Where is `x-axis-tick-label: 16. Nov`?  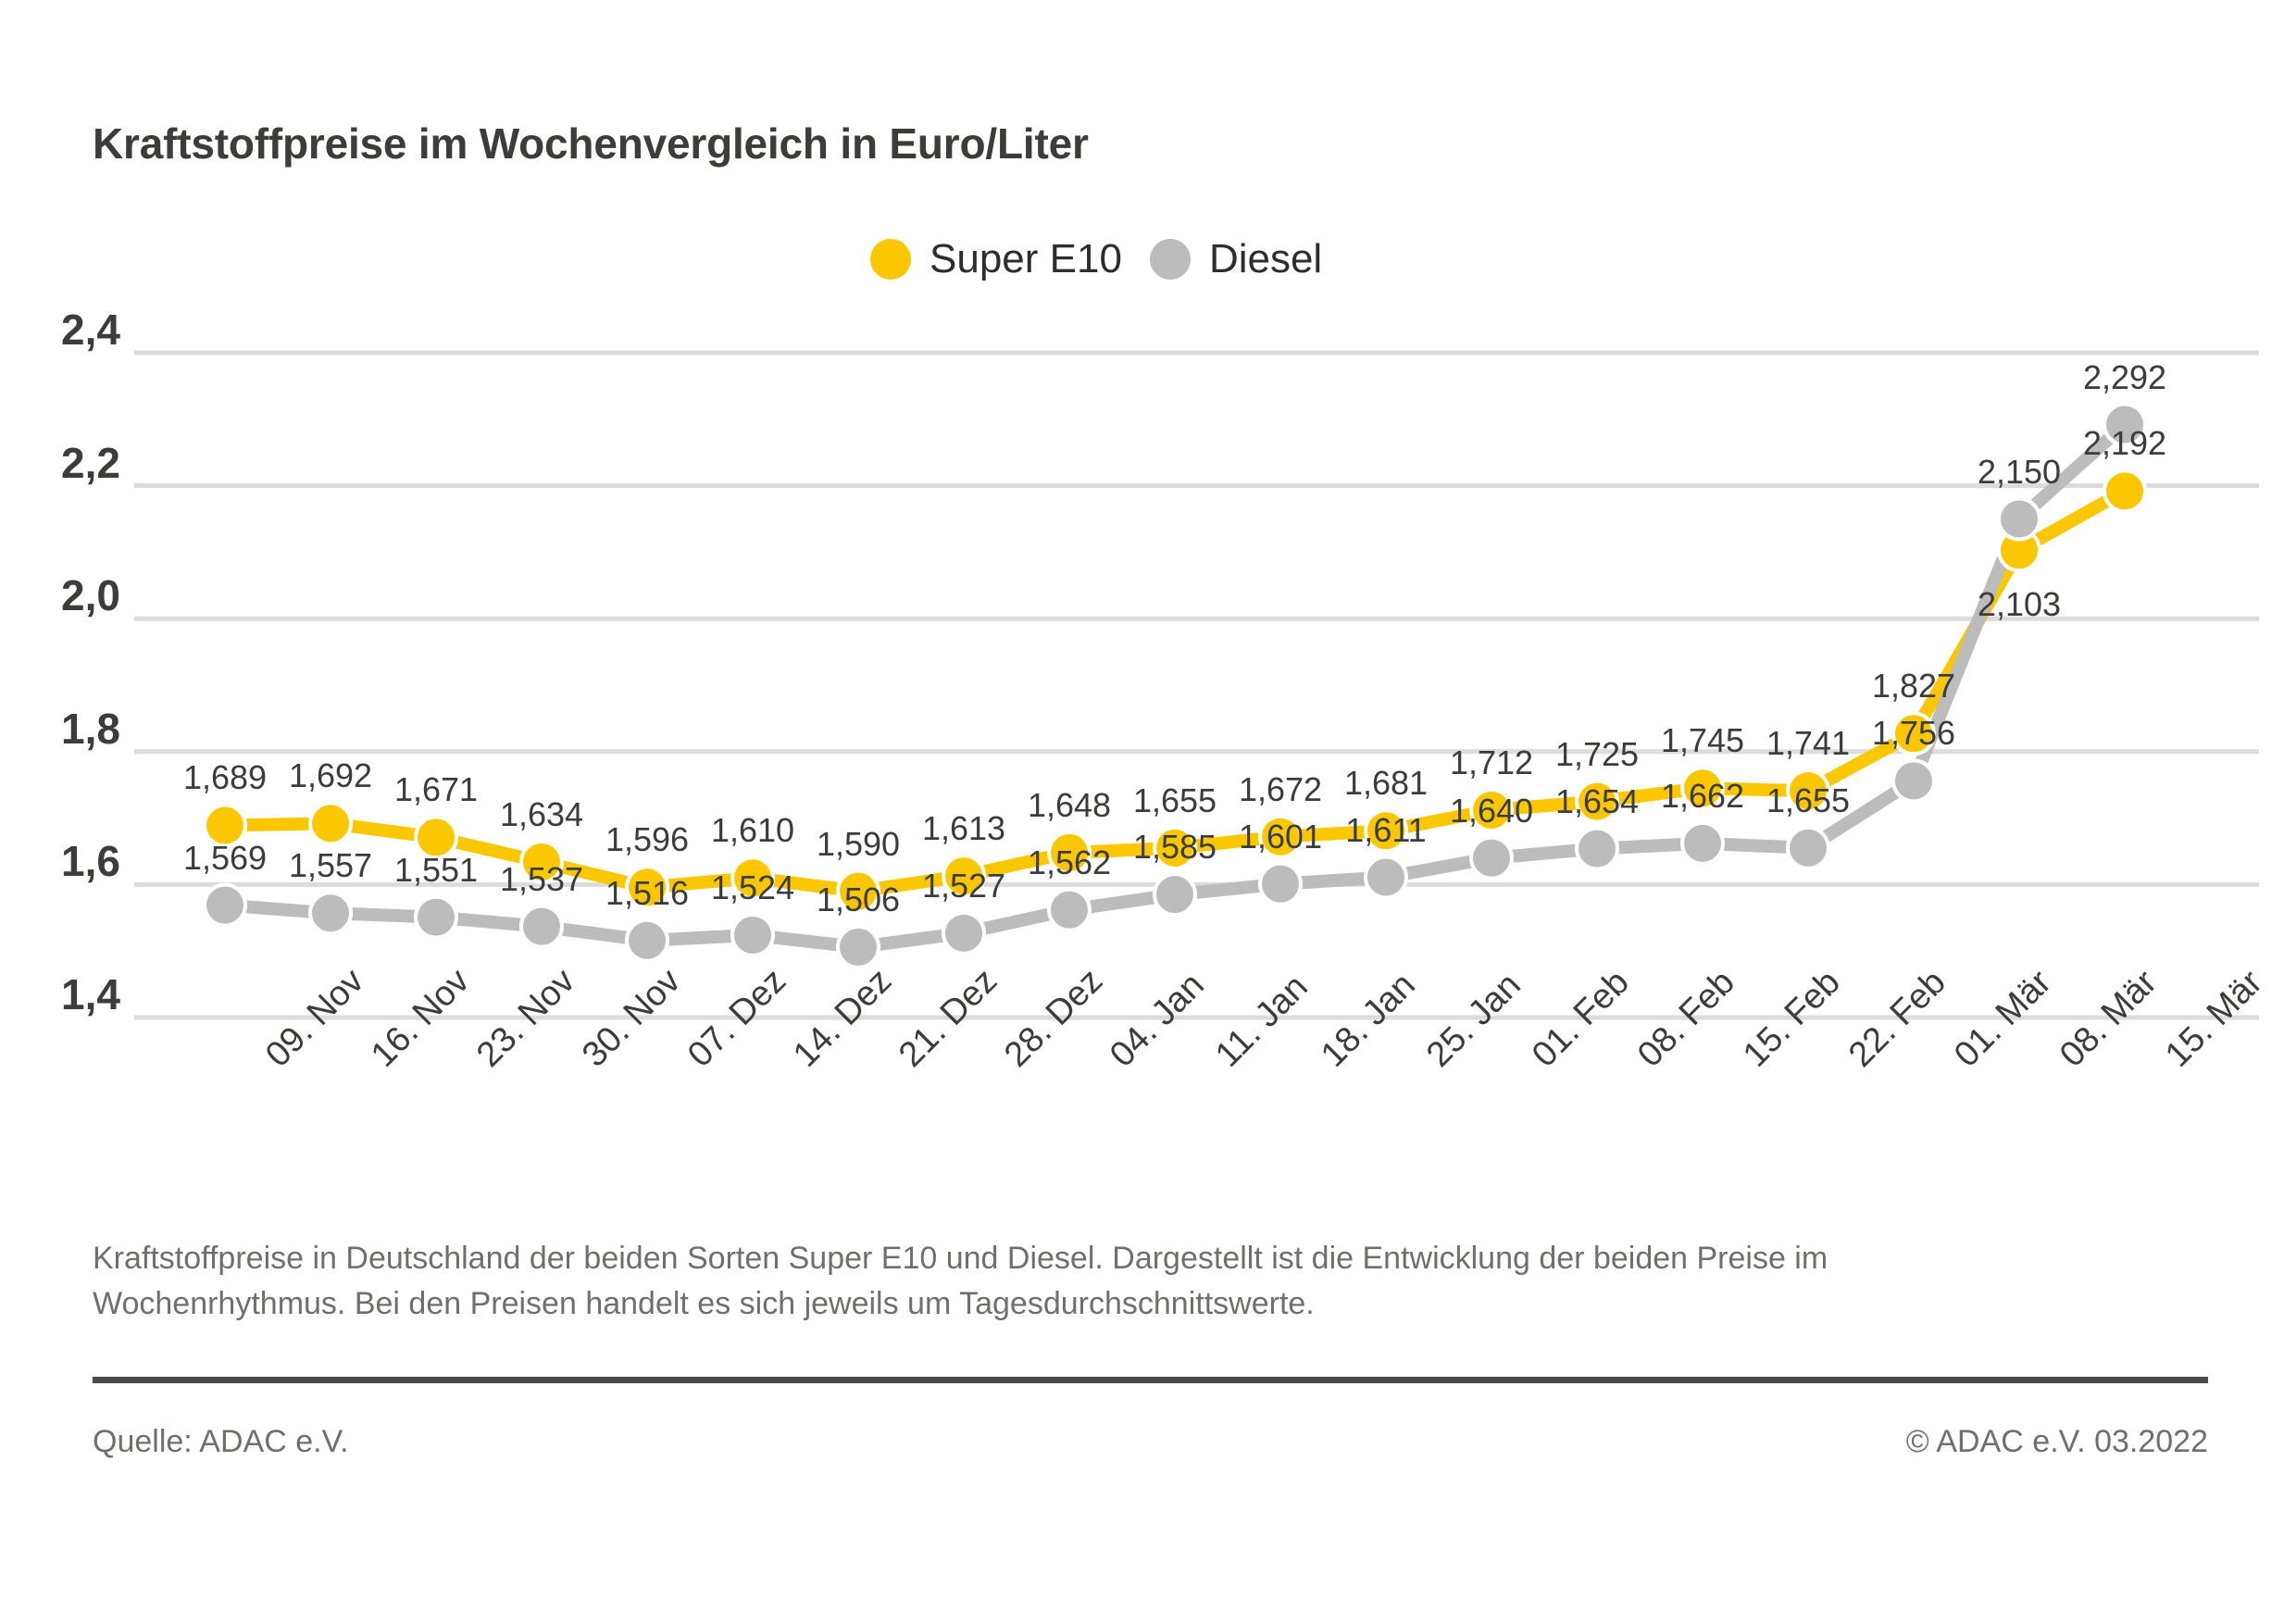
x-axis-tick-label: 16. Nov is located at coordinates (421, 1018).